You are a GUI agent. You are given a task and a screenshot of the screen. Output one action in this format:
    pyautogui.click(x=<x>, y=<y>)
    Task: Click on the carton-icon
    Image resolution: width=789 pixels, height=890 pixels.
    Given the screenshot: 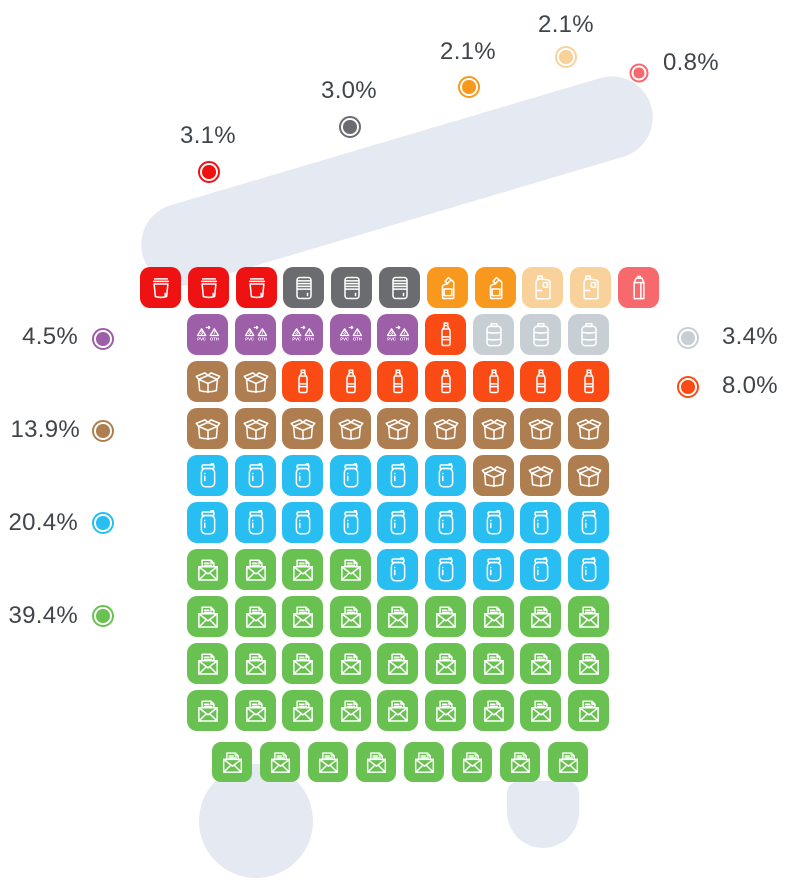 What is the action you would take?
    pyautogui.click(x=638, y=287)
    